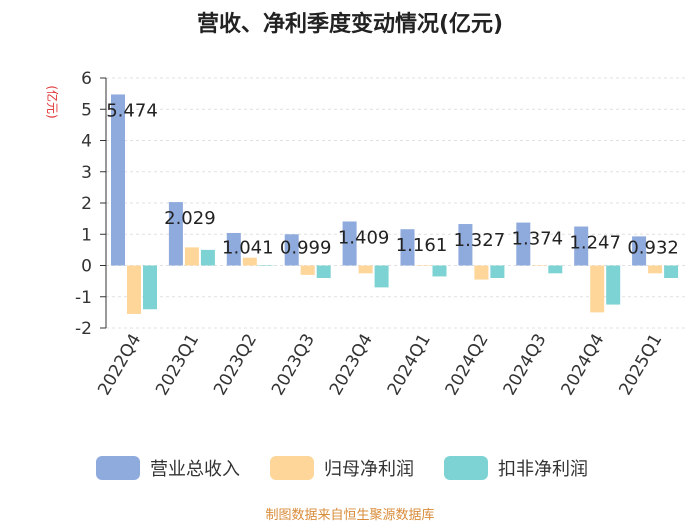  What do you see at coordinates (640, 365) in the screenshot?
I see `x-tick-label: 2025Q1` at bounding box center [640, 365].